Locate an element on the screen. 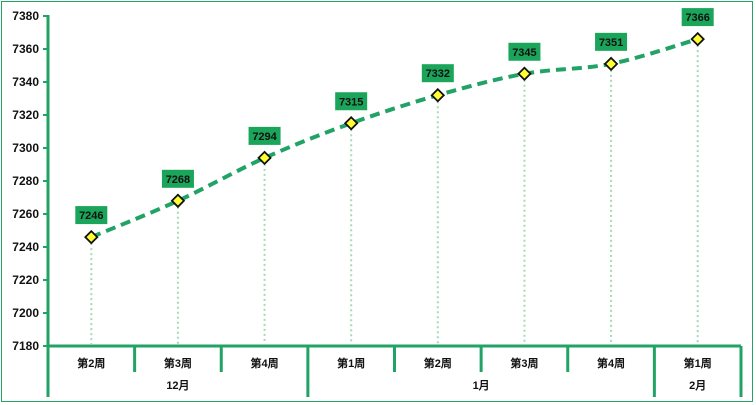 The height and width of the screenshot is (405, 756). svg-text: 7351 is located at coordinates (611, 43).